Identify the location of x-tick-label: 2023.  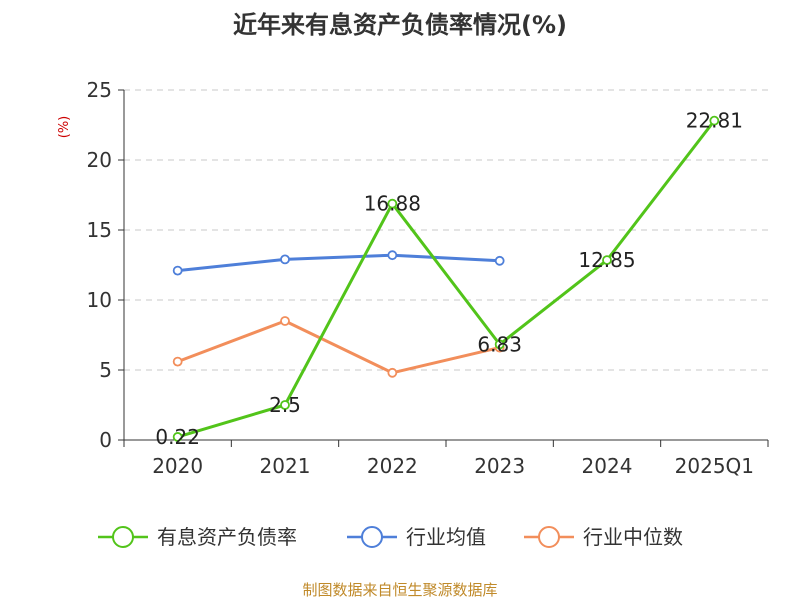
(499, 466).